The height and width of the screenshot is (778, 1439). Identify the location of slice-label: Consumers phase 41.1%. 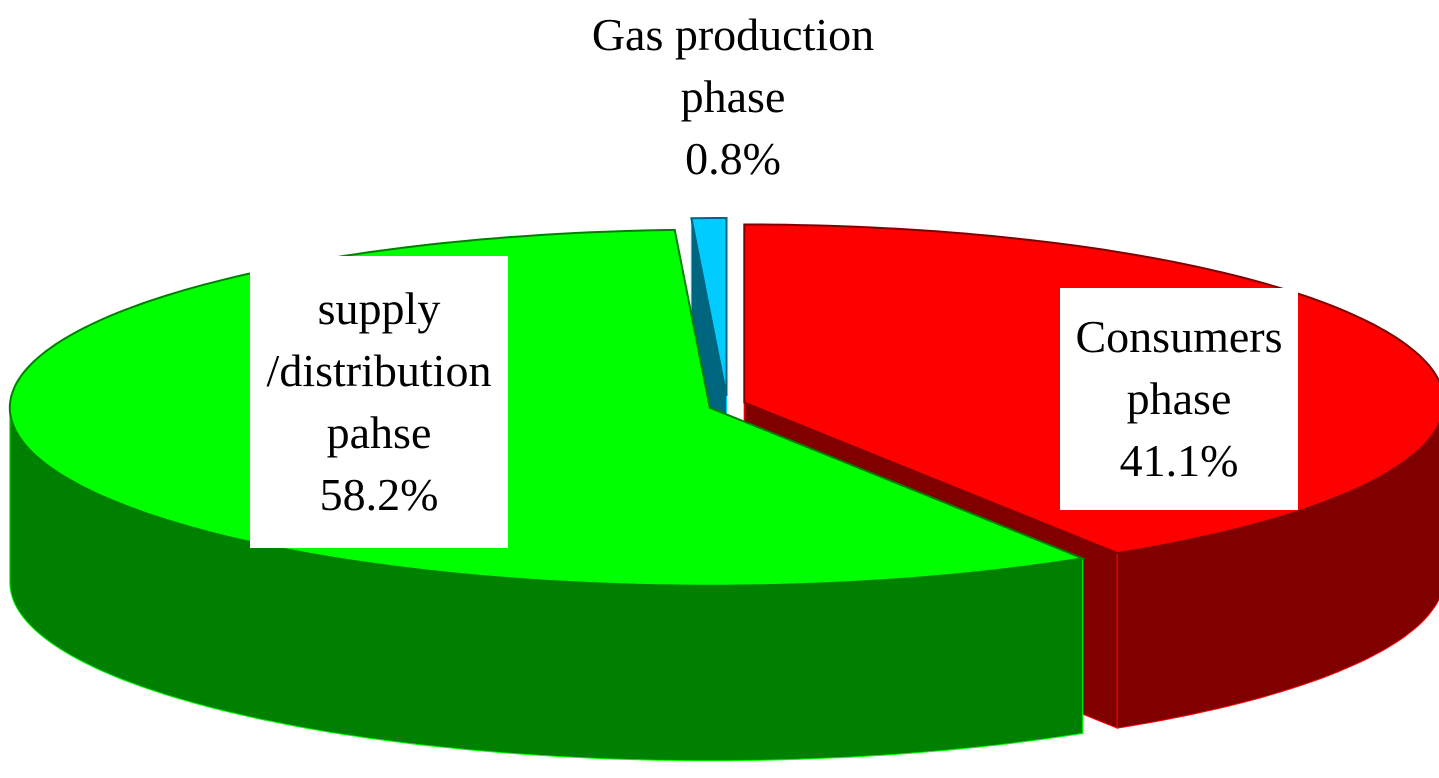
(1179, 399).